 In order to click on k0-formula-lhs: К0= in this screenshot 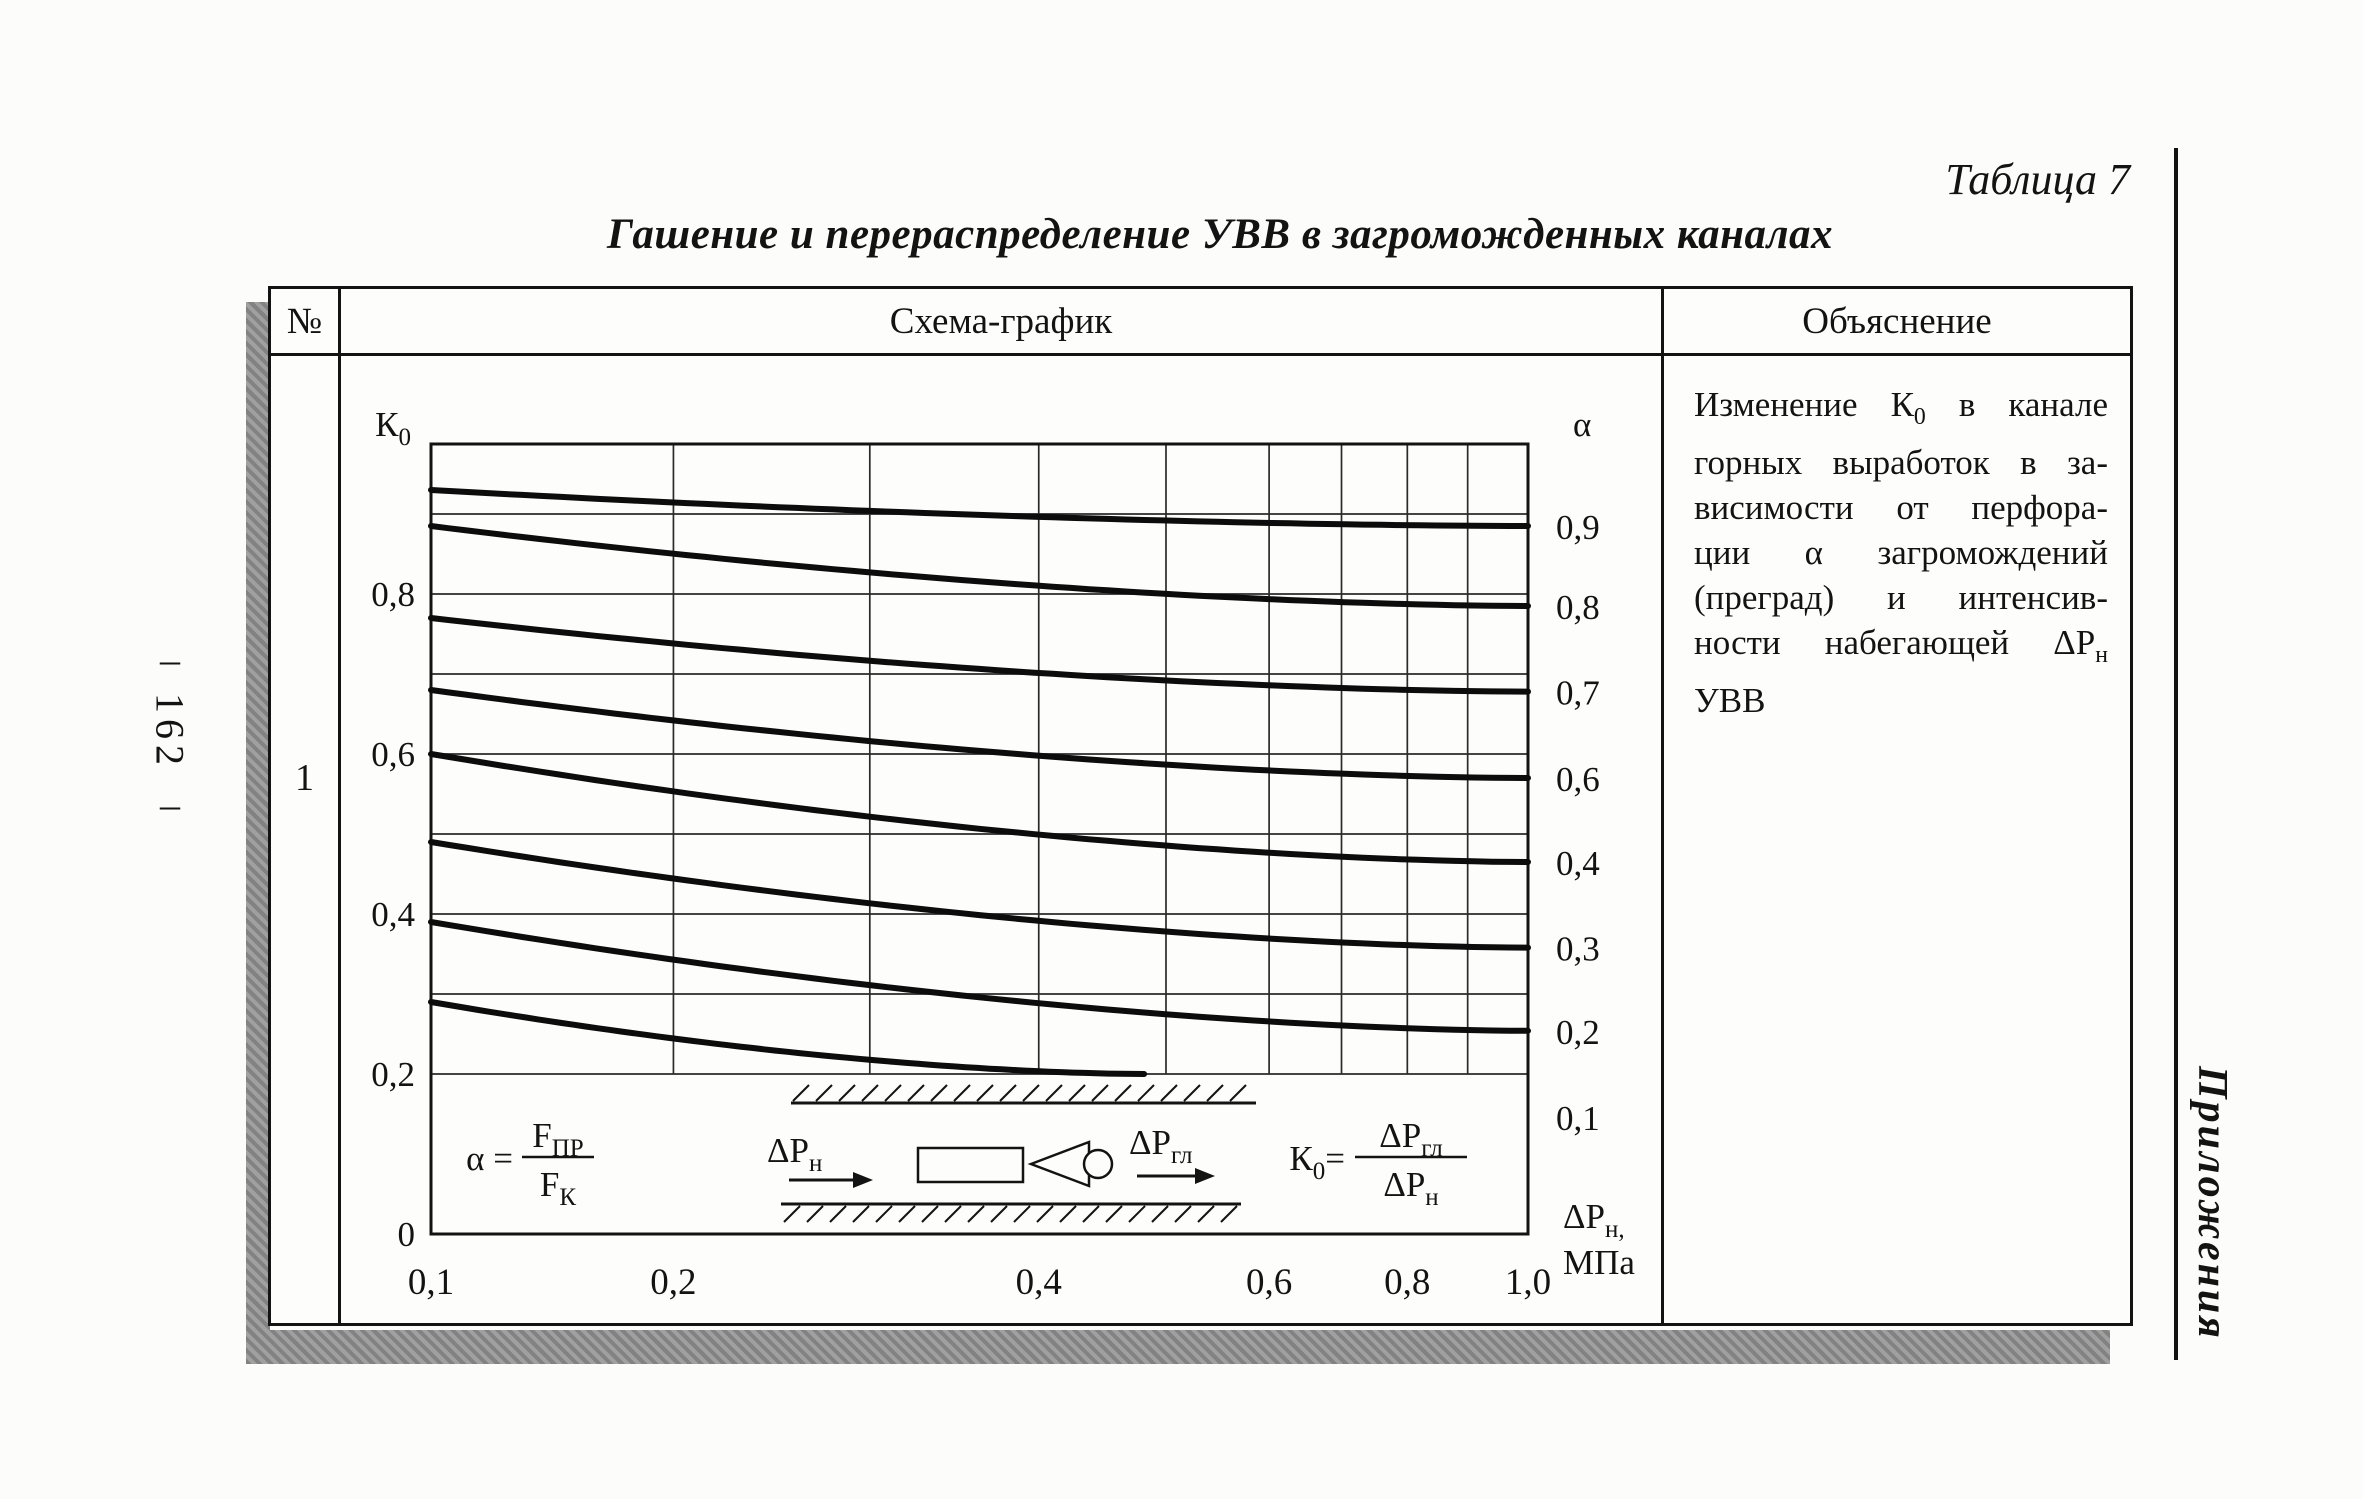, I will do `click(1317, 1162)`.